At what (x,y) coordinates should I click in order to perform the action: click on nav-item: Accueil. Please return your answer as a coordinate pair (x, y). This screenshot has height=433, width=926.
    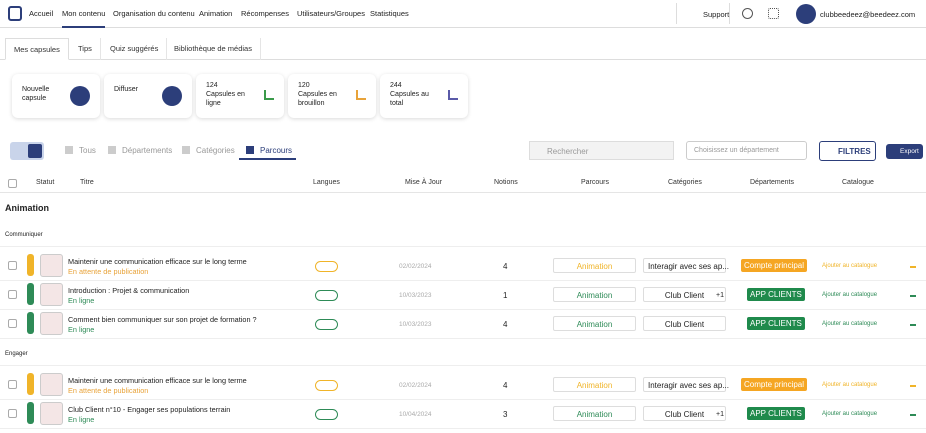
    Looking at the image, I should click on (41, 13).